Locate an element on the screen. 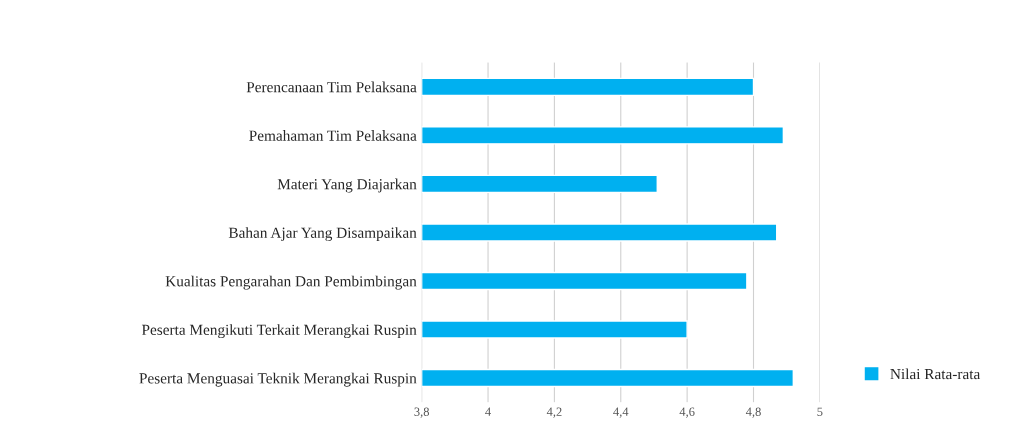 The width and height of the screenshot is (1021, 447). x-tick-label: 4,2 is located at coordinates (554, 412).